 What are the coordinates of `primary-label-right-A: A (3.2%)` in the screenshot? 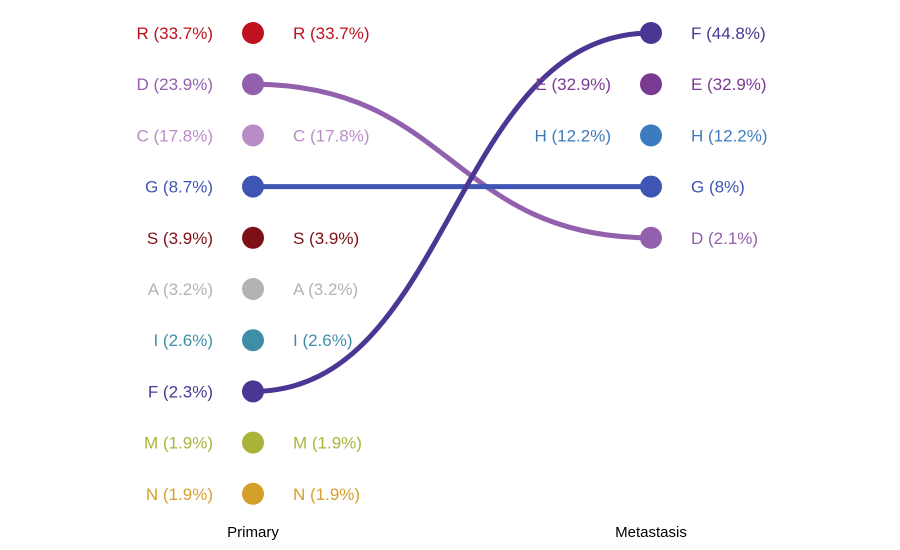 It's located at (325, 289).